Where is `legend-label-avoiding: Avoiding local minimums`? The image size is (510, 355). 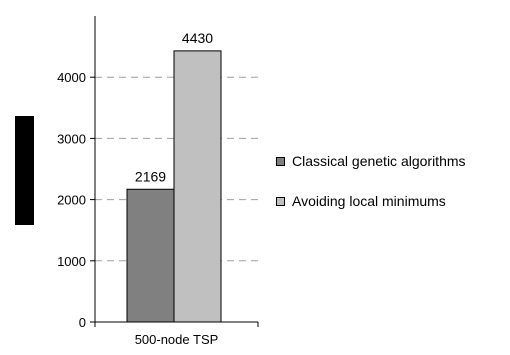 legend-label-avoiding: Avoiding local minimums is located at coordinates (369, 201).